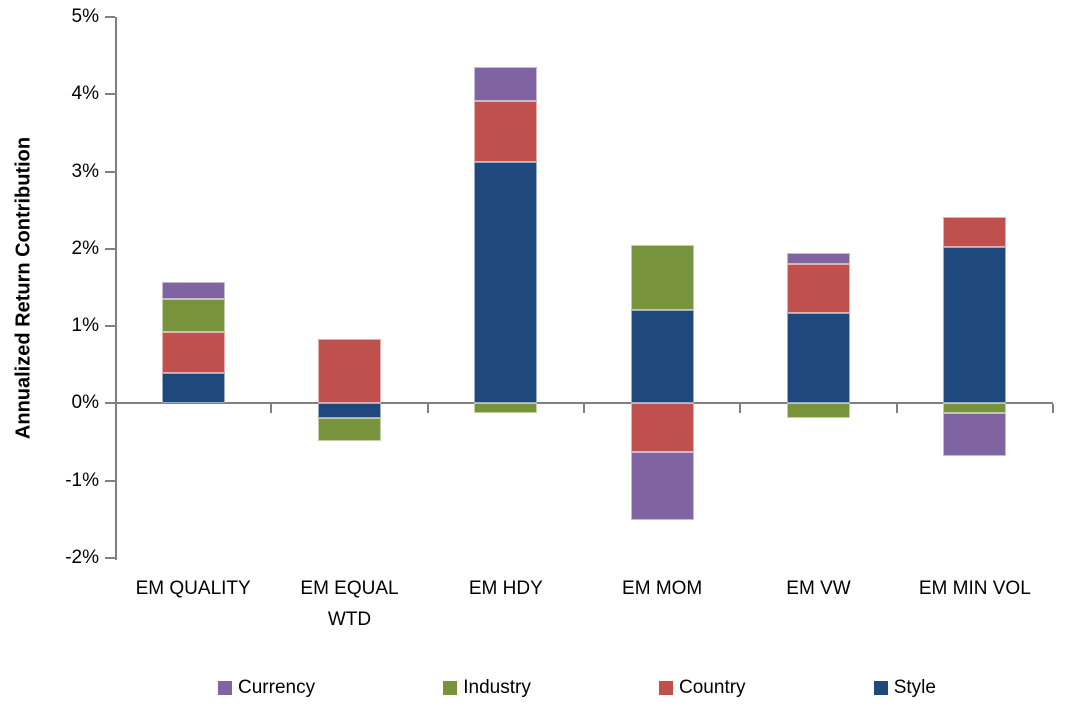  Describe the element at coordinates (914, 687) in the screenshot. I see `legend-label: Style` at that location.